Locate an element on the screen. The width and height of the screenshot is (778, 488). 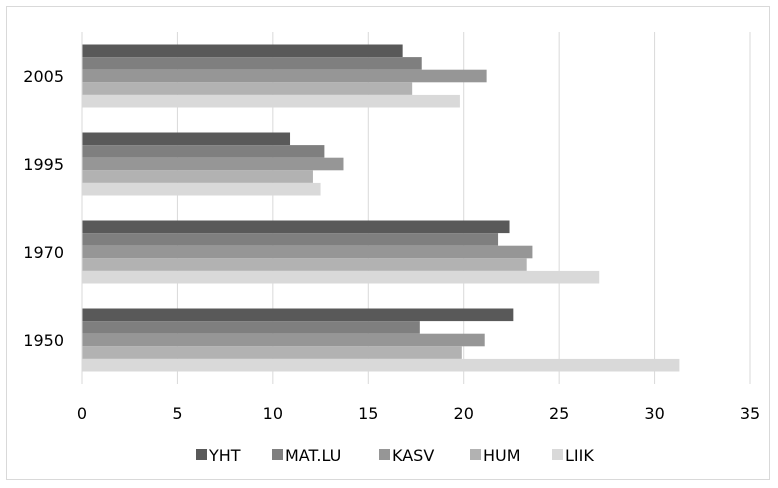
legend-swatch-liik is located at coordinates (557, 454).